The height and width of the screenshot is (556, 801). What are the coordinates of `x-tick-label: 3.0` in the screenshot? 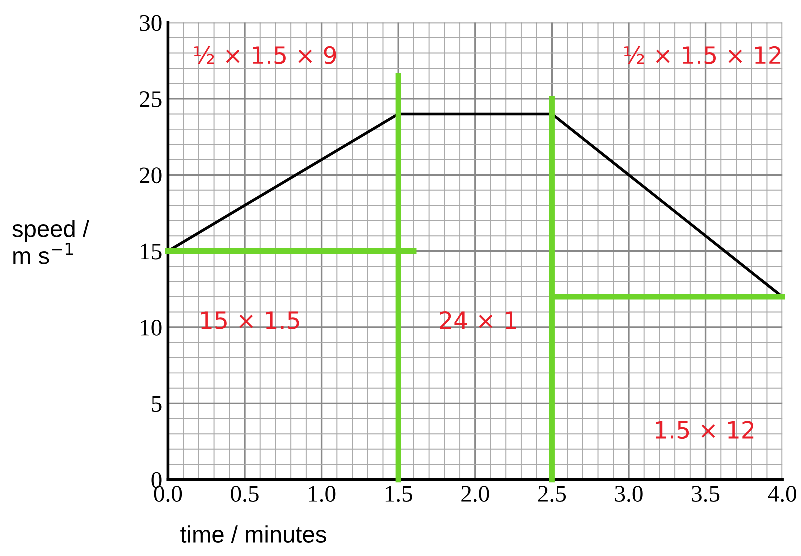 It's located at (629, 494).